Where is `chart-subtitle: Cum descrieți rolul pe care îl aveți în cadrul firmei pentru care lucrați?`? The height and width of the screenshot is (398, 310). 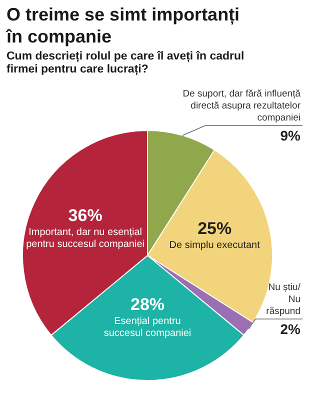
chart-subtitle: Cum descrieți rolul pe care îl aveți în cadrul firmei pentru care lucrați? is located at coordinates (125, 63).